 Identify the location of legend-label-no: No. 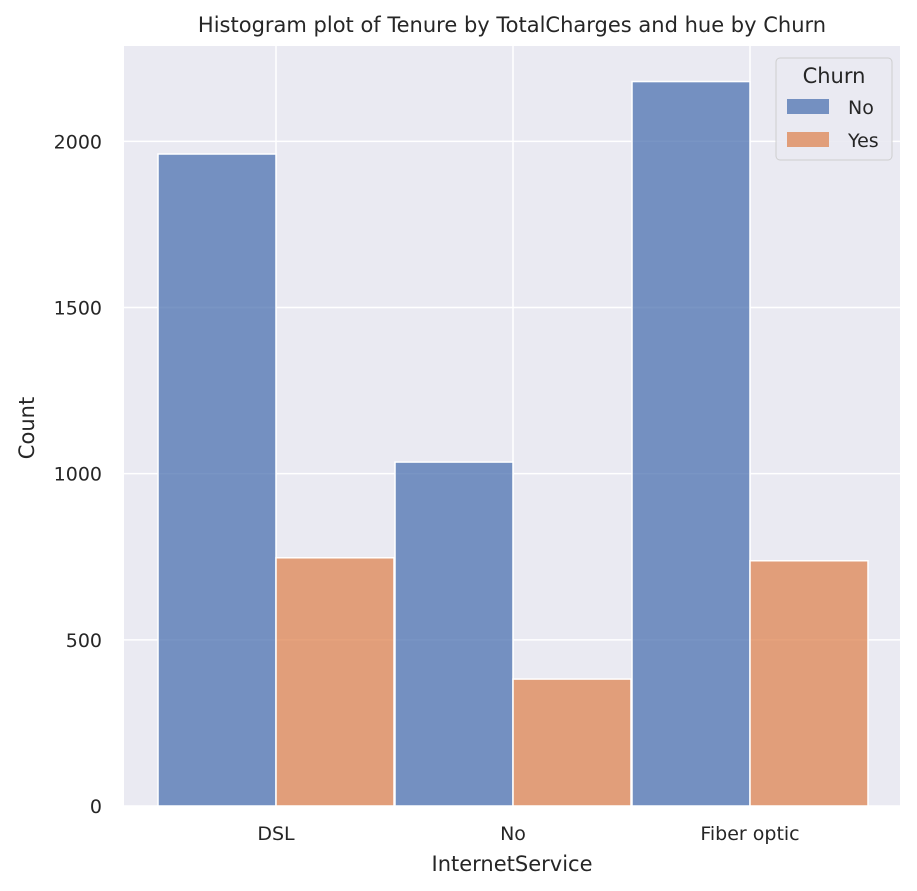
(861, 108).